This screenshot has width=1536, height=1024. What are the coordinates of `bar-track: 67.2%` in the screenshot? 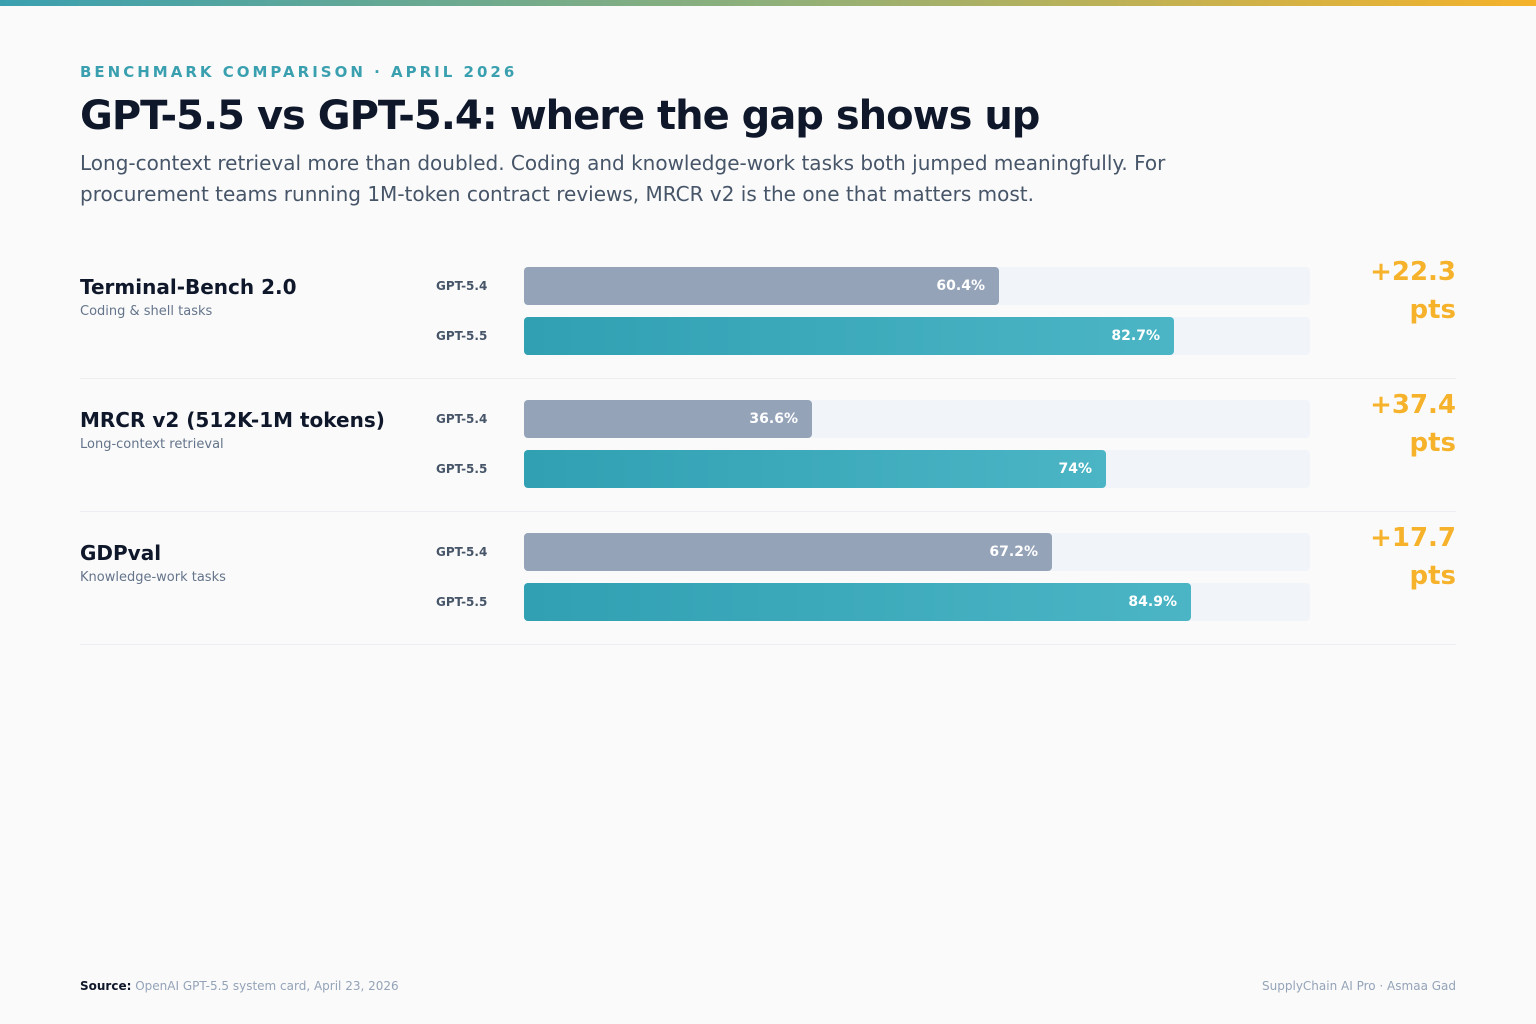 It's located at (917, 552).